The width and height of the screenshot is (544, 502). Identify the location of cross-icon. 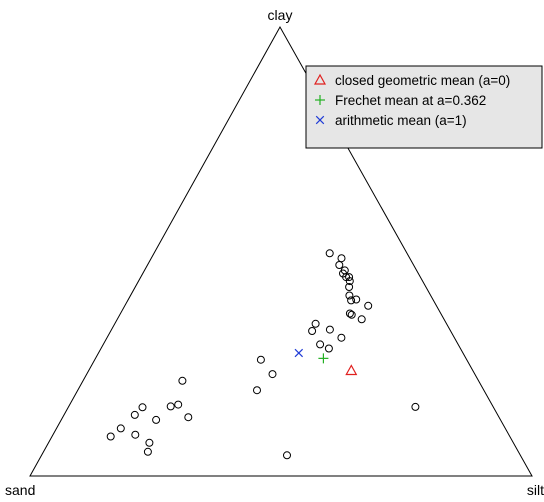
(320, 120).